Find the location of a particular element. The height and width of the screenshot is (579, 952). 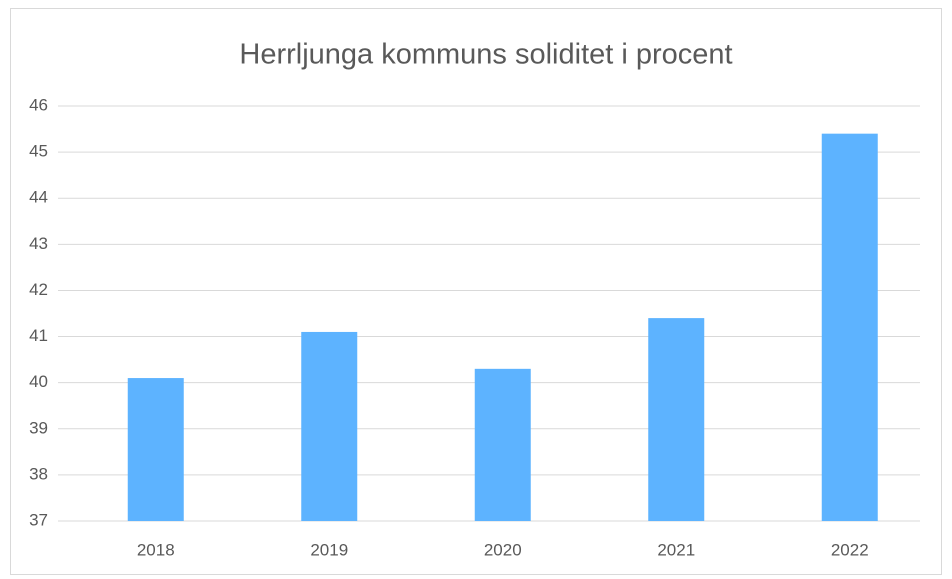

y-tick-label: 42 is located at coordinates (38, 289).